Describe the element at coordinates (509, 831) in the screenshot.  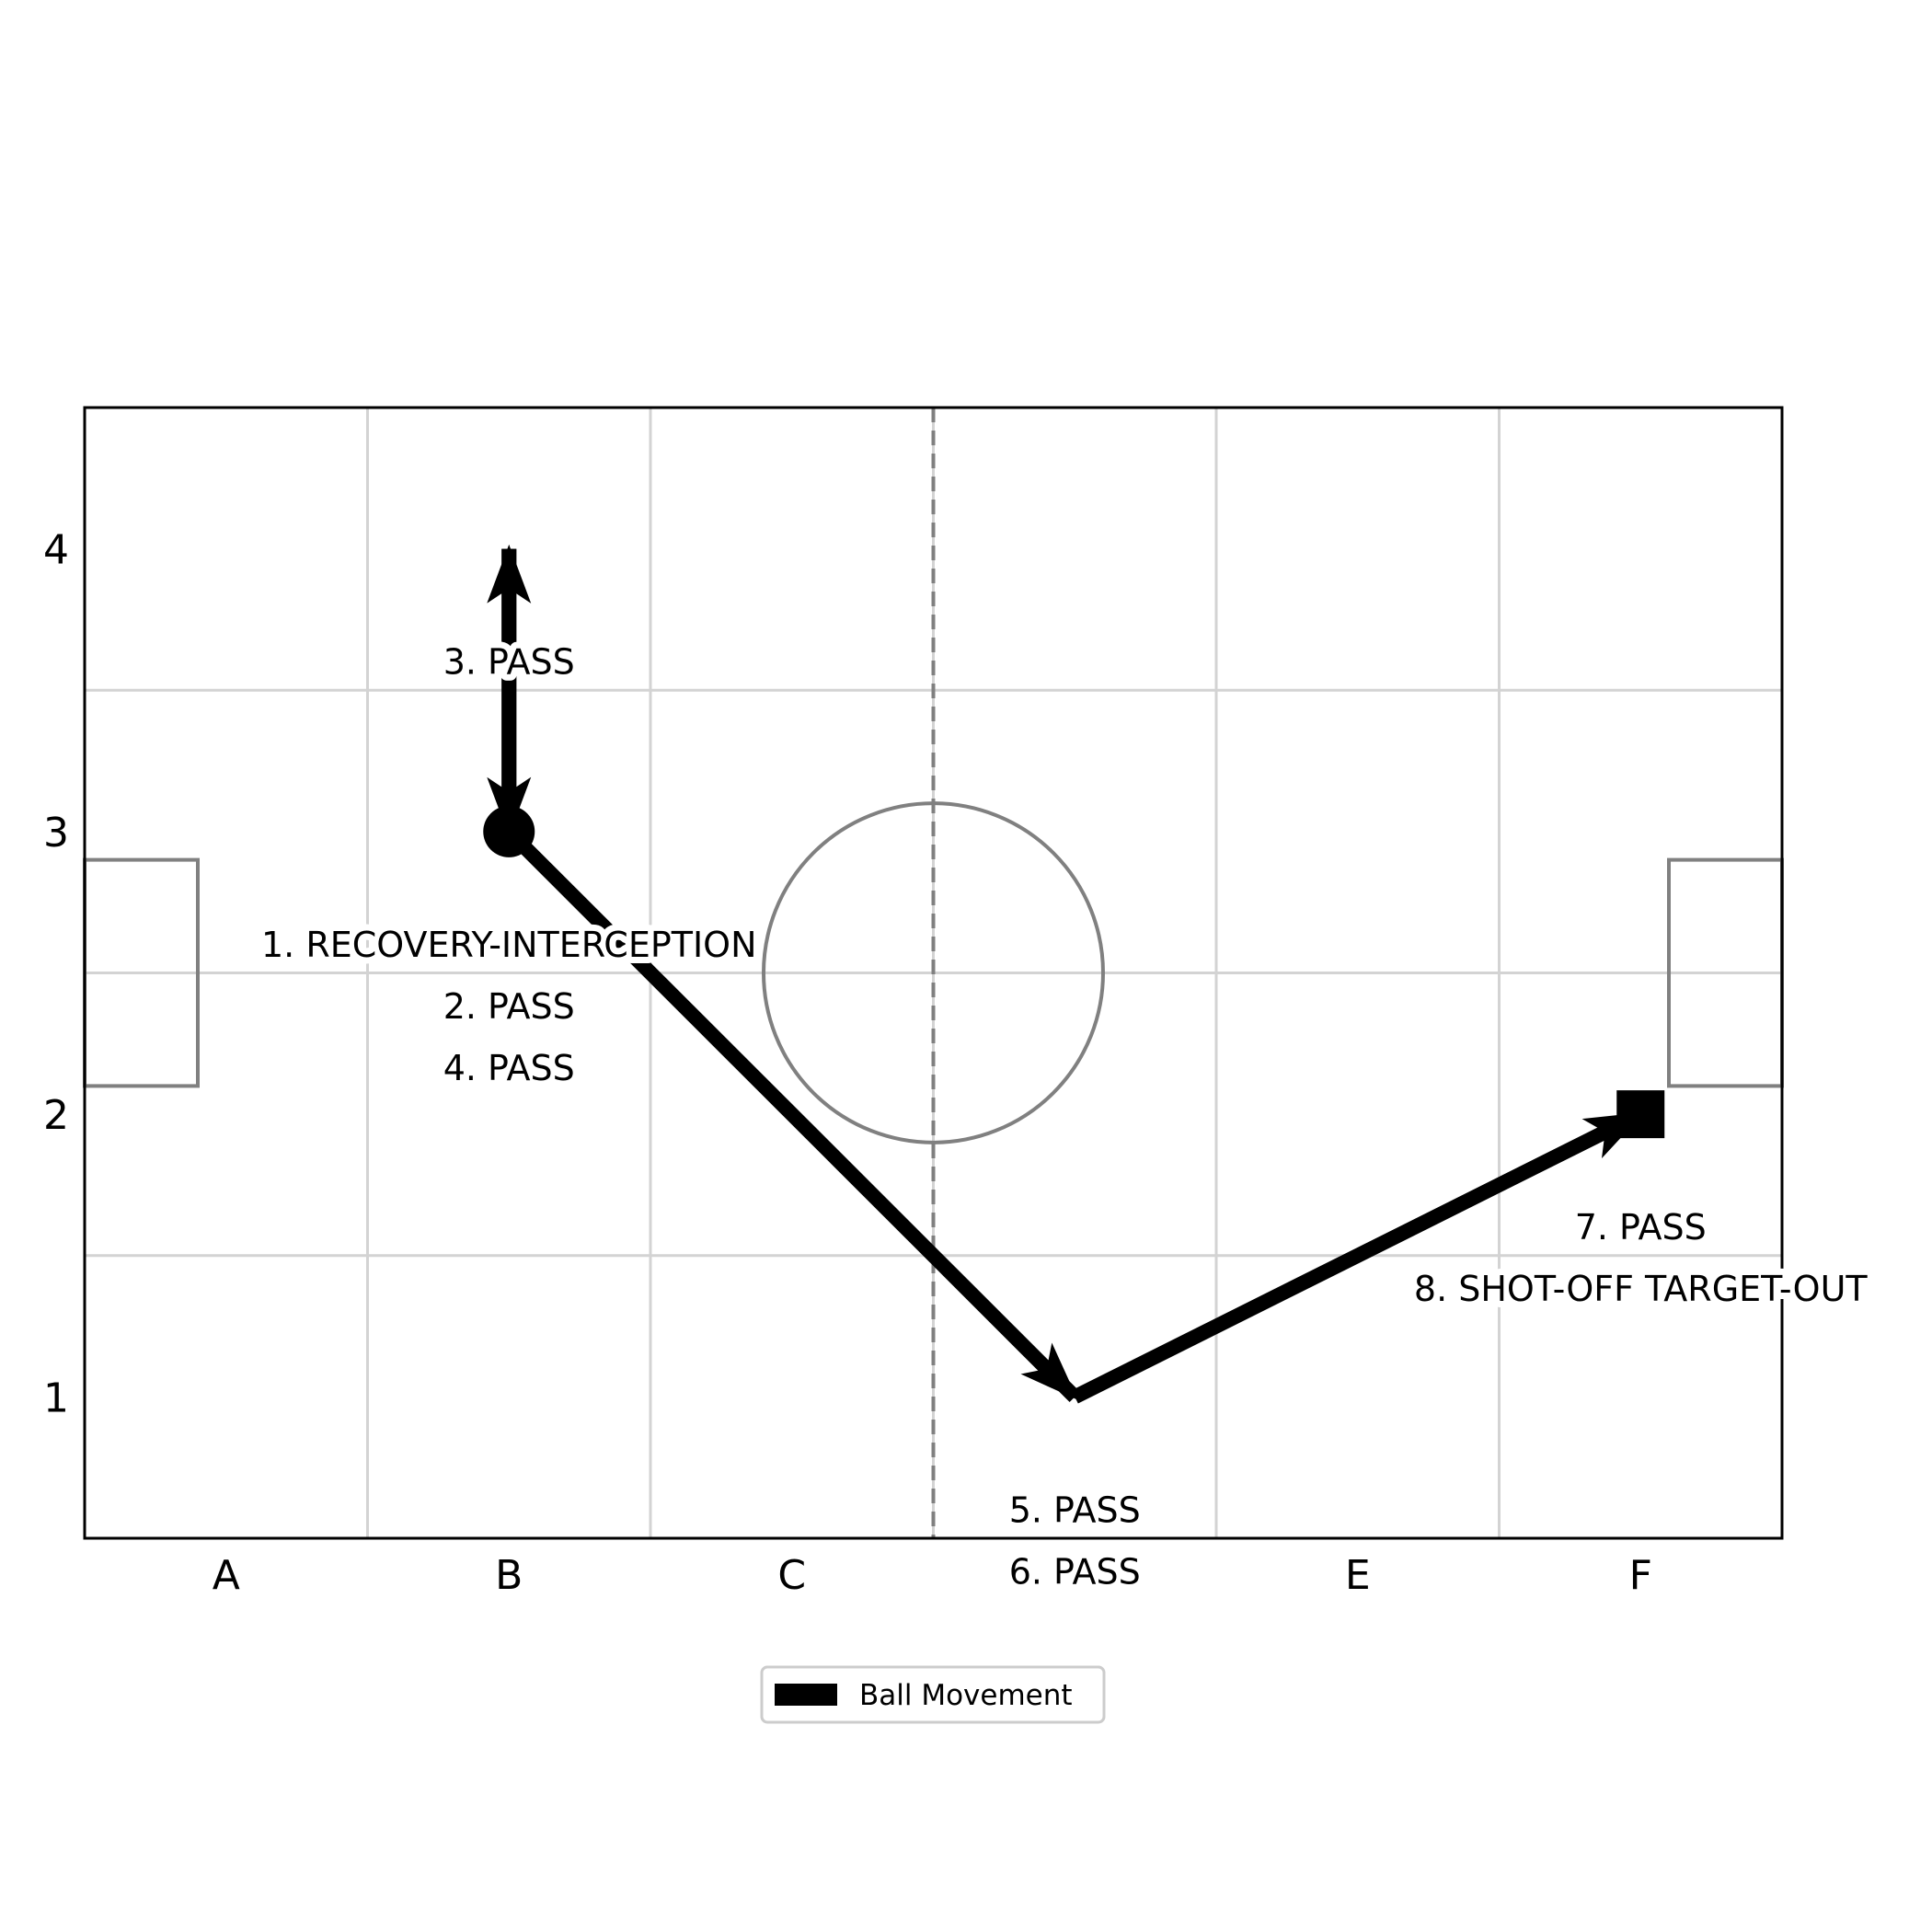
I see `start-marker` at that location.